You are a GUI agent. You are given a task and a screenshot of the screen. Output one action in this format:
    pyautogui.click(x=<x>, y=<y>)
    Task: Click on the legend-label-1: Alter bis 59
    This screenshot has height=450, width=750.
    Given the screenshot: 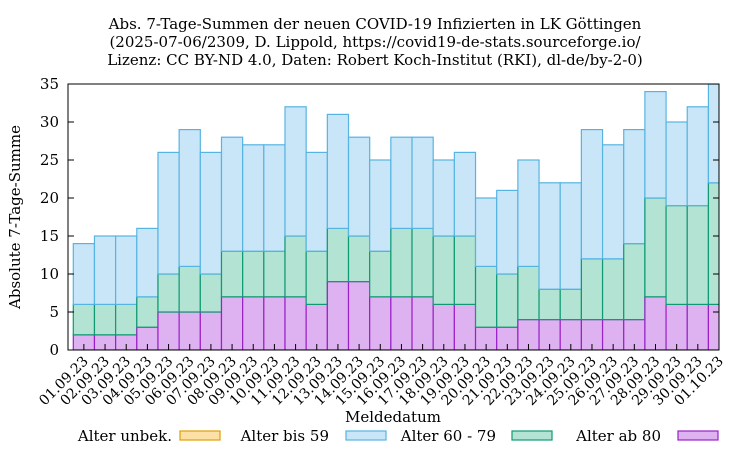 What is the action you would take?
    pyautogui.click(x=284, y=436)
    